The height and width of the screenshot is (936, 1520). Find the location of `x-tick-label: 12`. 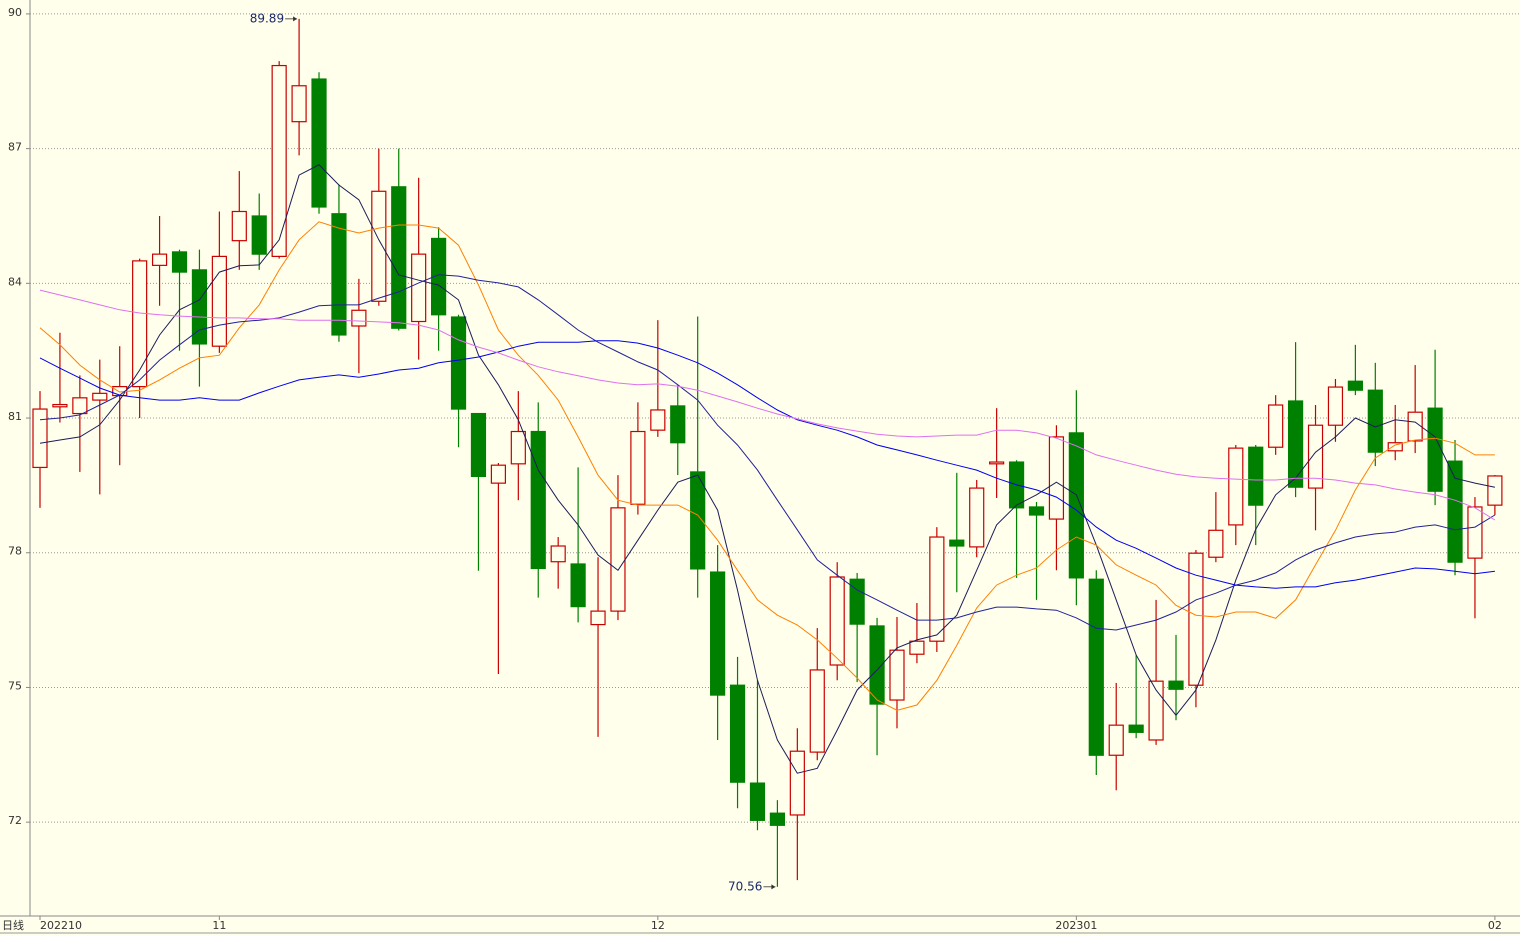

x-tick-label: 12 is located at coordinates (658, 925).